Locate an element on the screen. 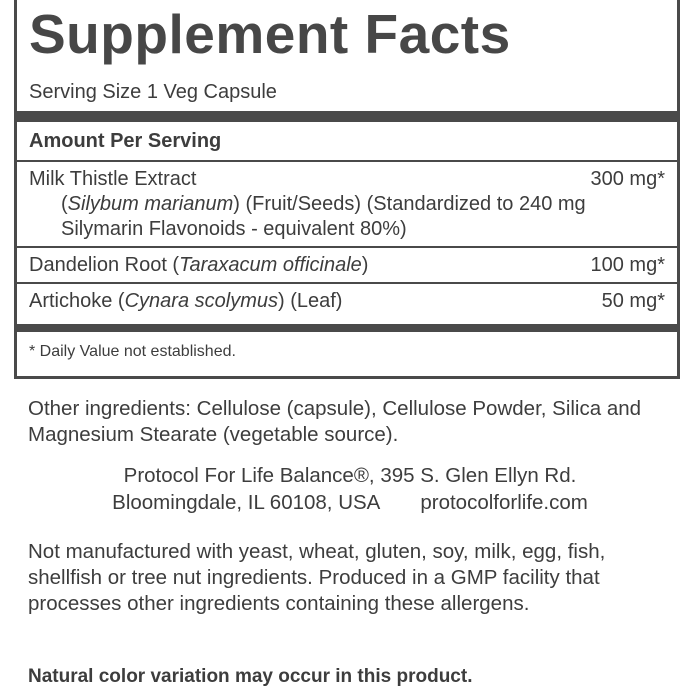 The image size is (700, 700). text-segment: Dandelion Root ( is located at coordinates (104, 265).